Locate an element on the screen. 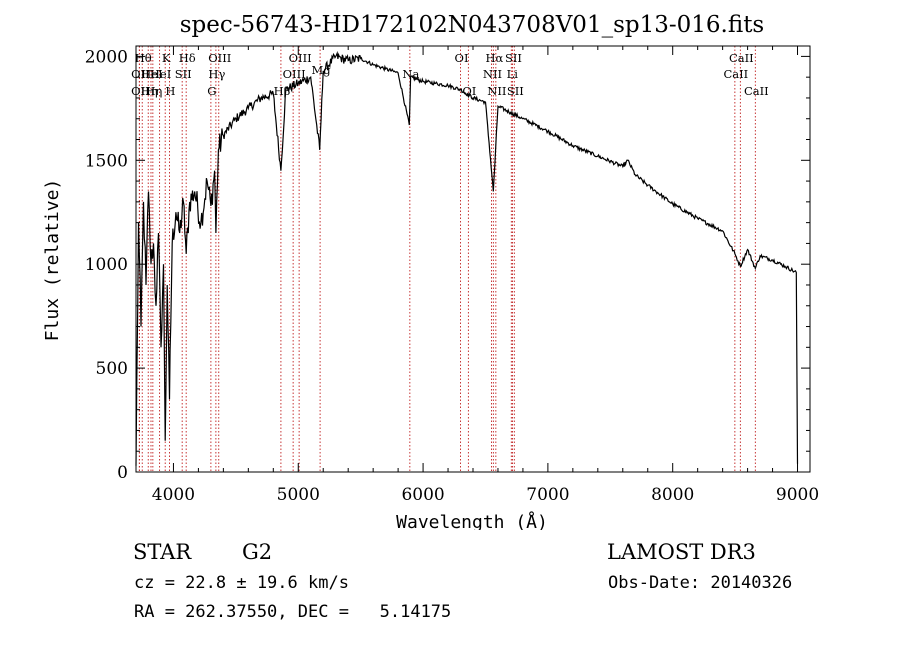 The height and width of the screenshot is (649, 900). spectral-line-label: Hβ is located at coordinates (282, 91).